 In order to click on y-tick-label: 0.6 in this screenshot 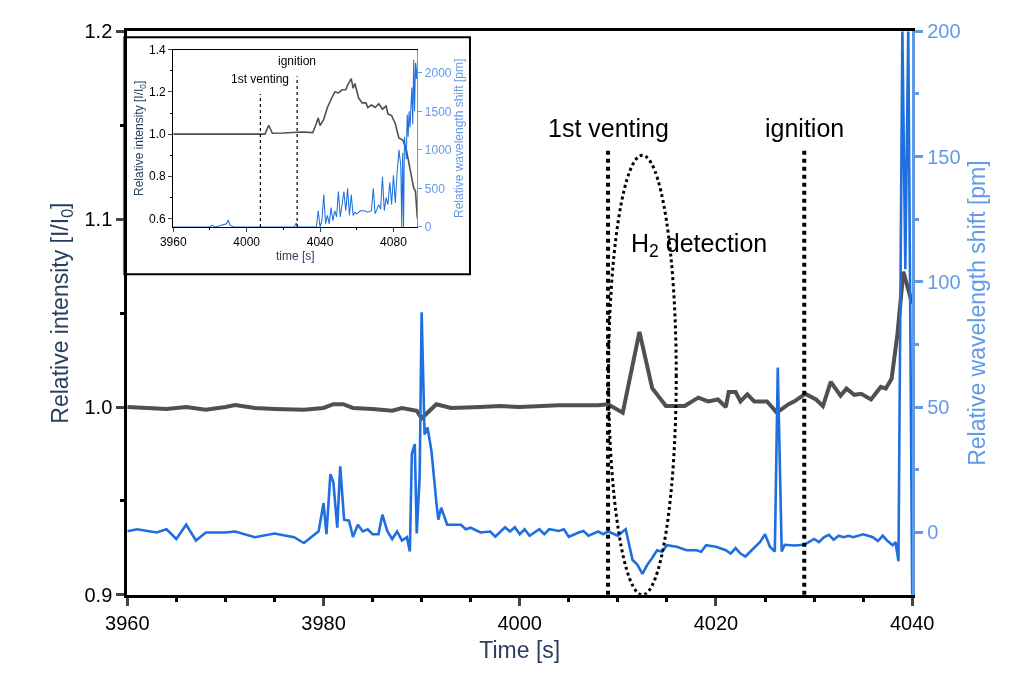, I will do `click(158, 218)`.